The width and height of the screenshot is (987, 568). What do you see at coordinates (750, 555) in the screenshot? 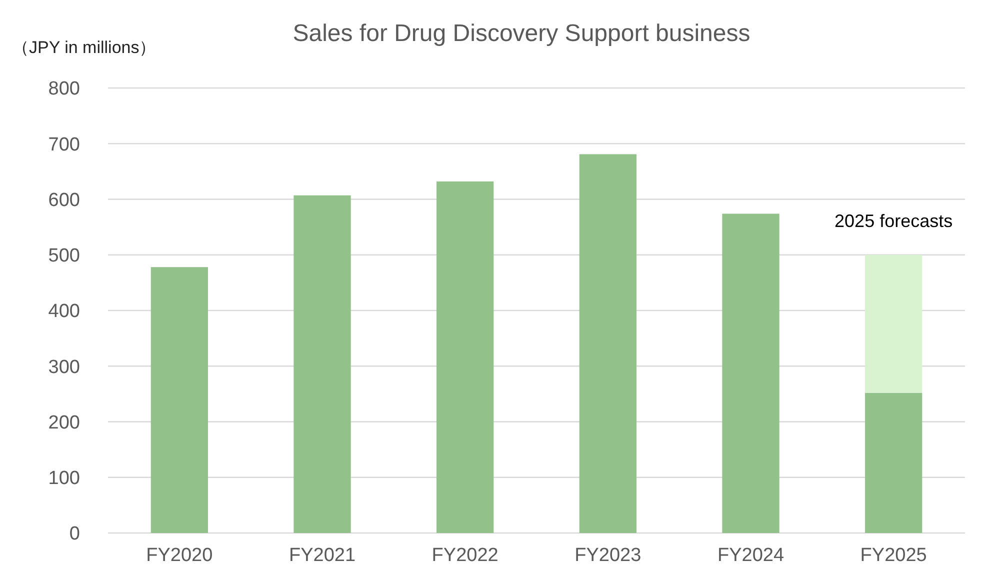
I see `x-tick-label: FY2024` at bounding box center [750, 555].